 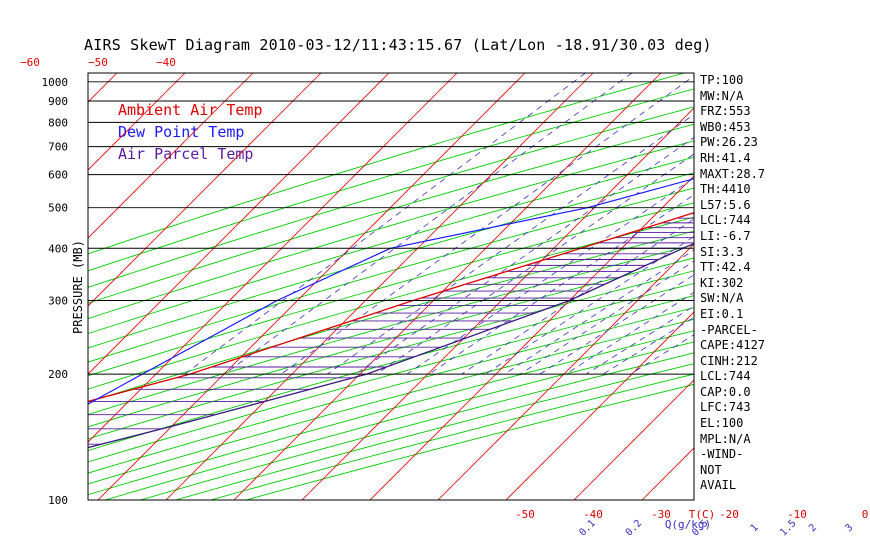 I want to click on stat-item: SI:3.3, so click(x=722, y=251).